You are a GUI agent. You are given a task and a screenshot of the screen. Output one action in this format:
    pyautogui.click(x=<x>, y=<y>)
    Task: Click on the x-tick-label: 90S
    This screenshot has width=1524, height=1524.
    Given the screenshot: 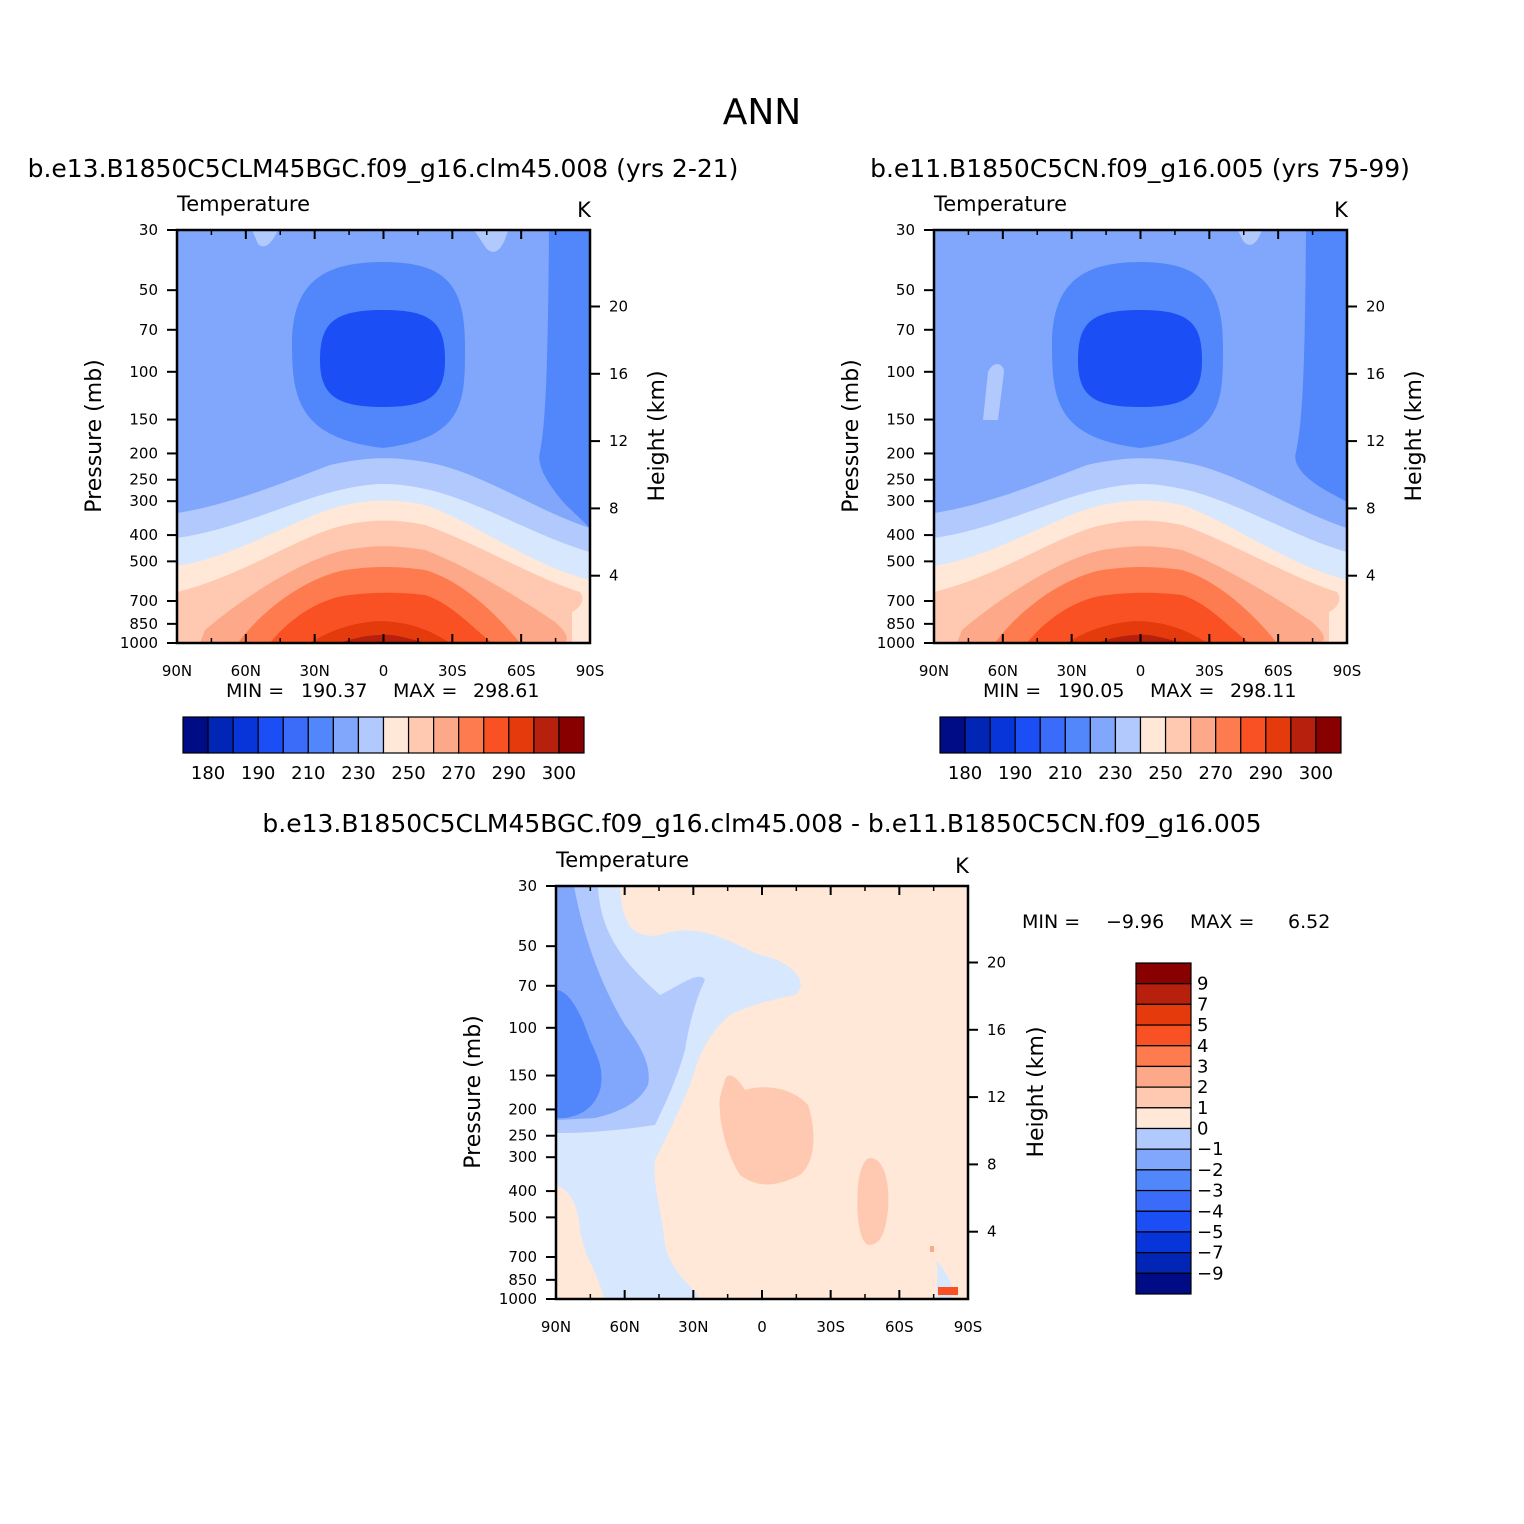 What is the action you would take?
    pyautogui.click(x=590, y=671)
    